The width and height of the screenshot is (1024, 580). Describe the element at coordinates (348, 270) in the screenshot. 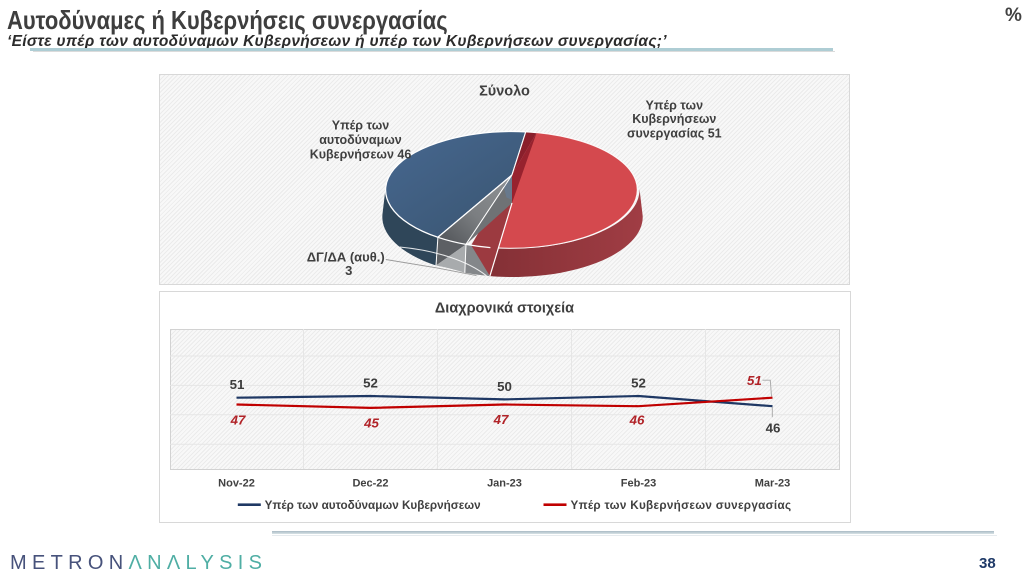

I see `svg-text: 3` at that location.